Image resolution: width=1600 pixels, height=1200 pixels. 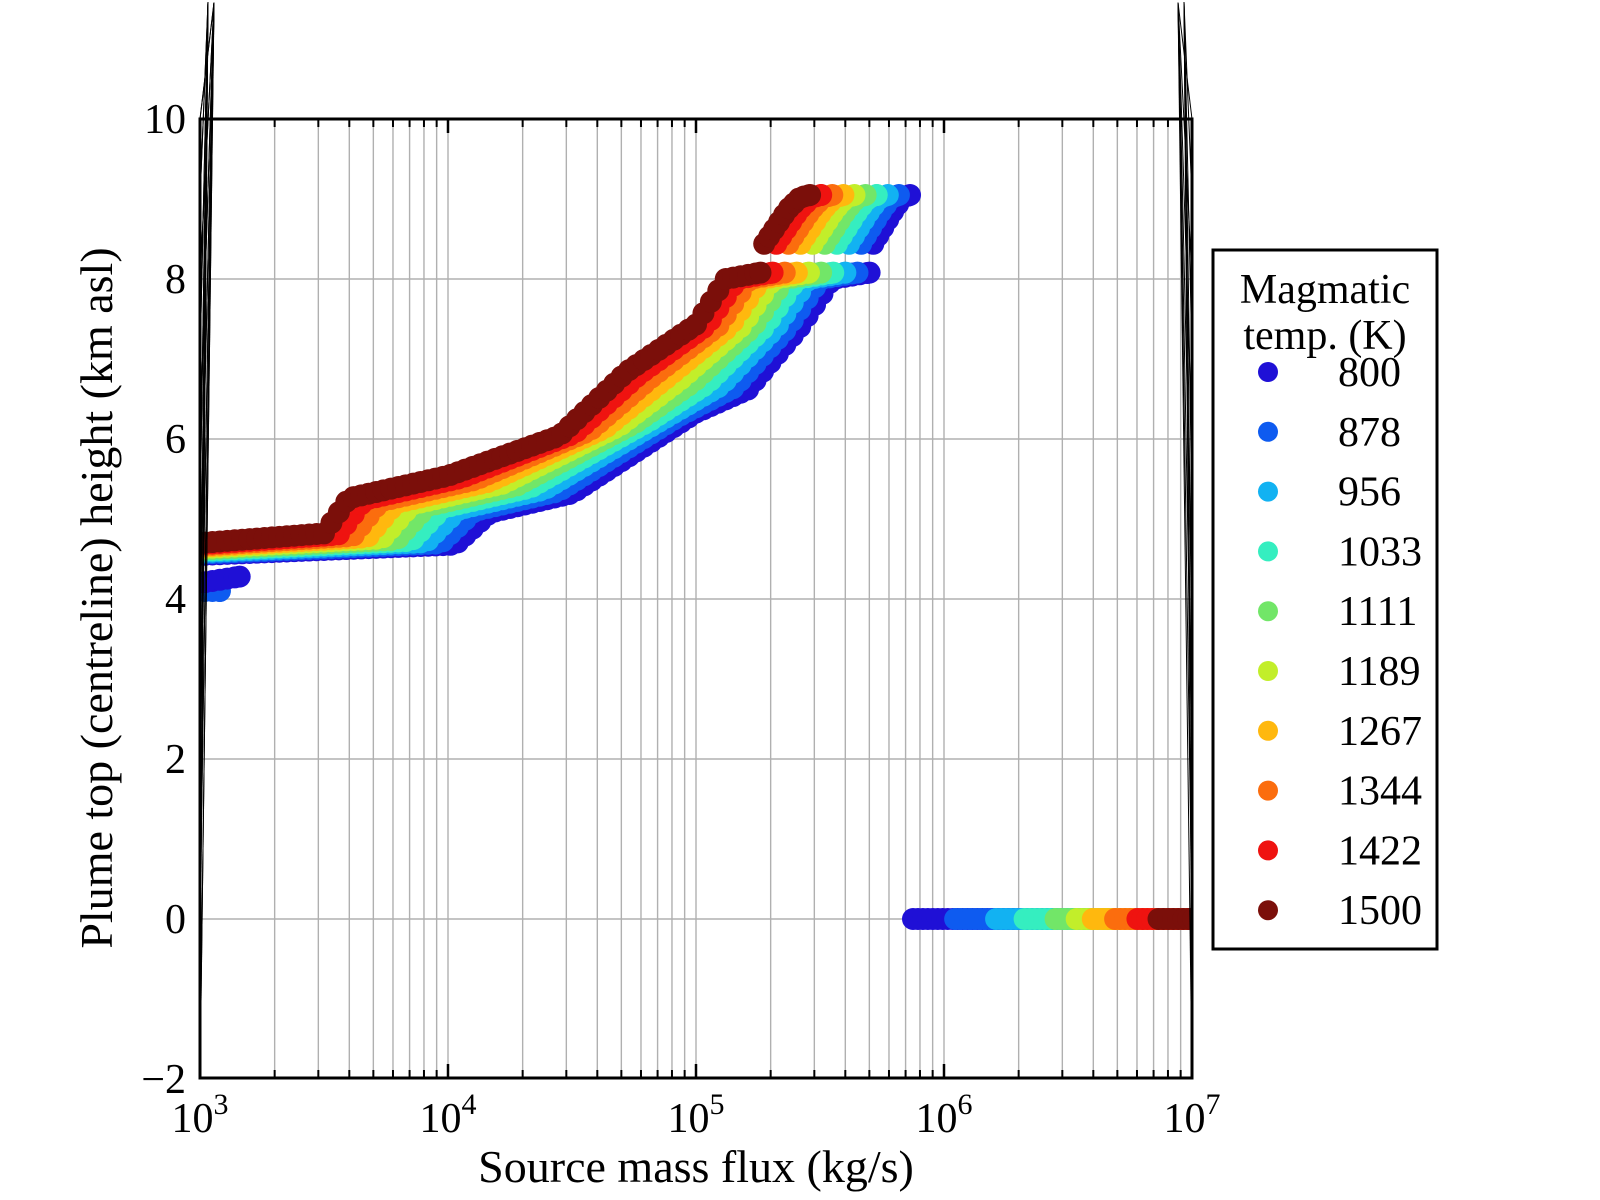 I want to click on svg-text: 2, so click(x=175, y=760).